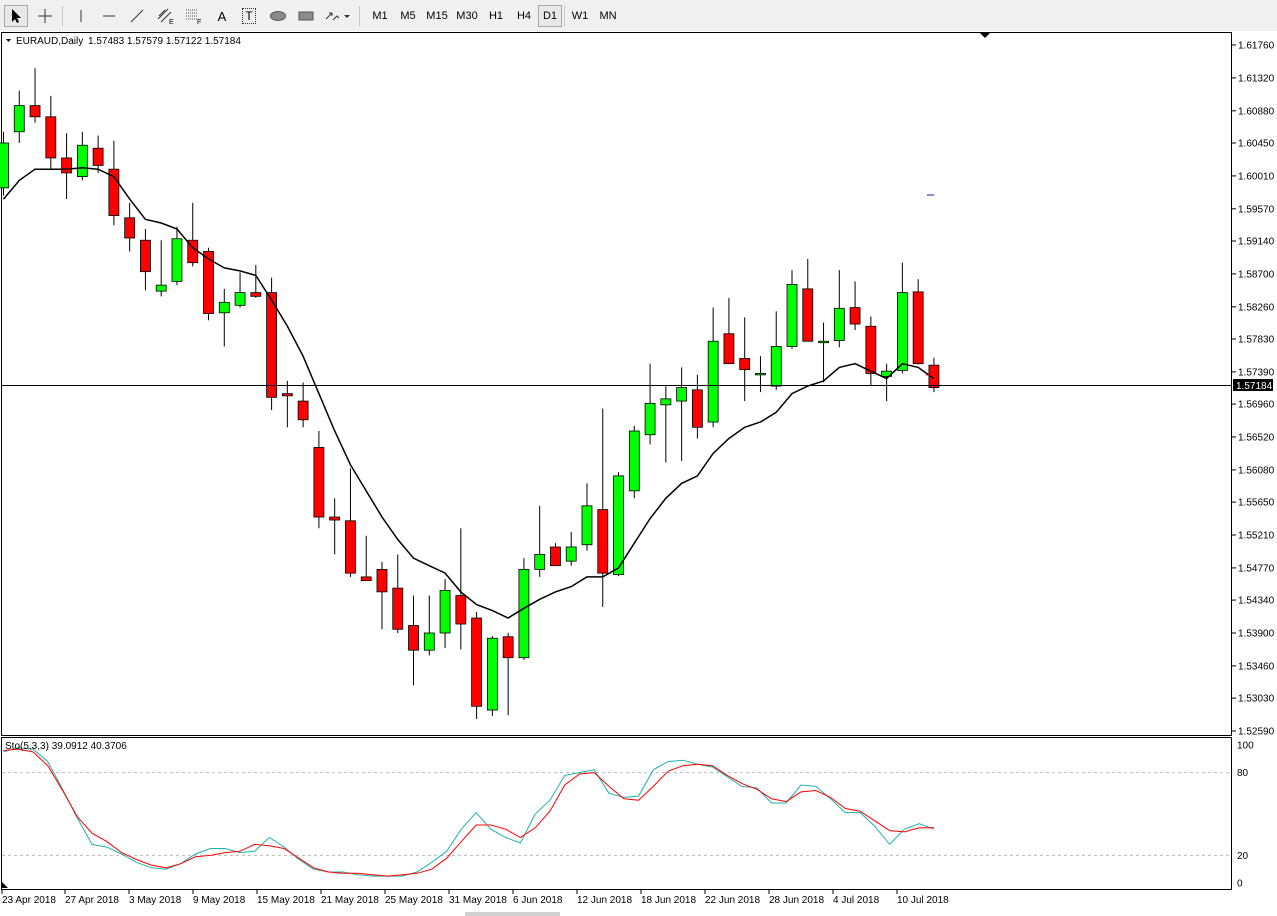 This screenshot has height=916, width=1277. Describe the element at coordinates (604, 900) in the screenshot. I see `date-tick-label: 12 Jun 2018` at that location.